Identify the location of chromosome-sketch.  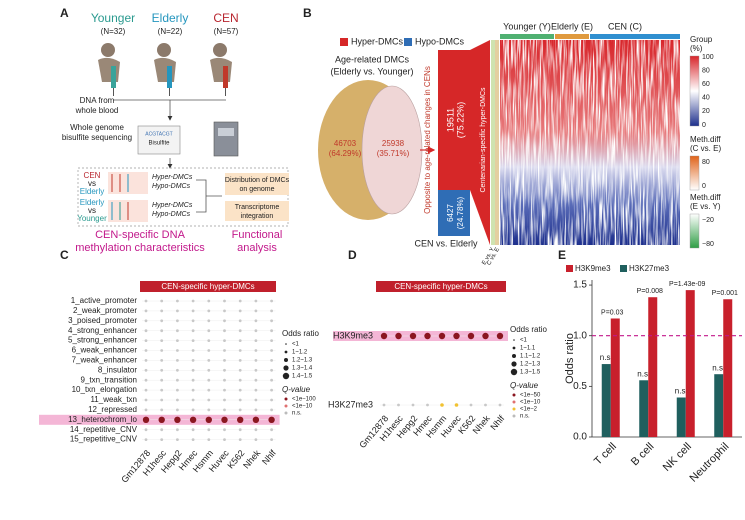
(128, 197).